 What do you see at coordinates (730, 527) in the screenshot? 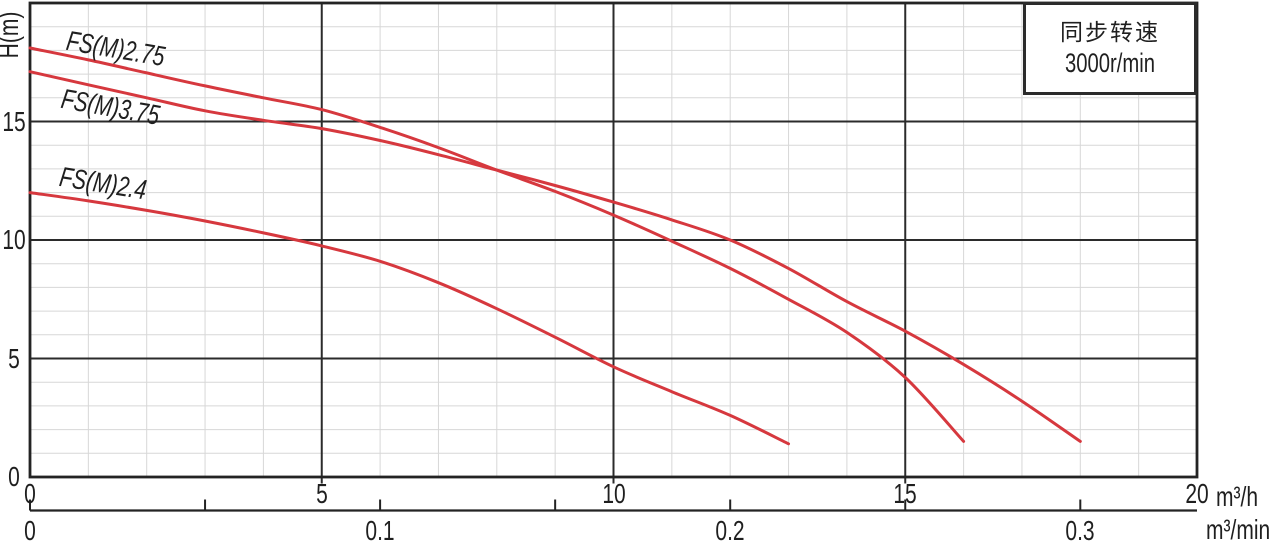
I see `x-tick-m3min-0.2: 0.2` at bounding box center [730, 527].